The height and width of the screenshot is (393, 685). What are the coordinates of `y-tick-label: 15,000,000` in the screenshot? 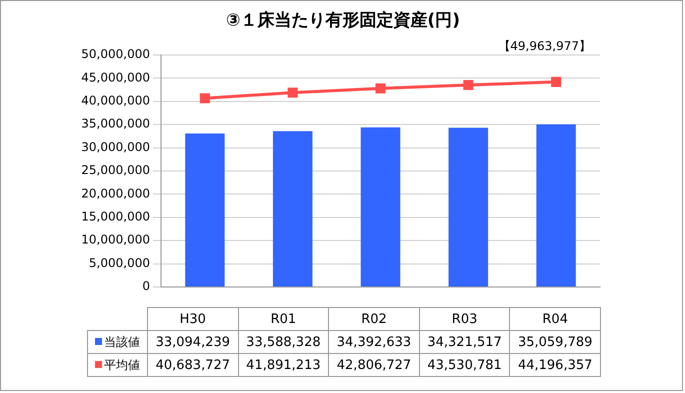 It's located at (115, 217).